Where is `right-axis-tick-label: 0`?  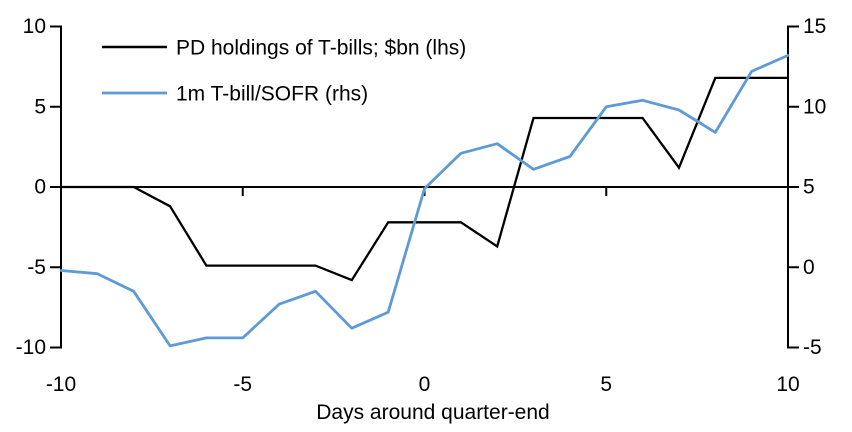
right-axis-tick-label: 0 is located at coordinates (809, 267).